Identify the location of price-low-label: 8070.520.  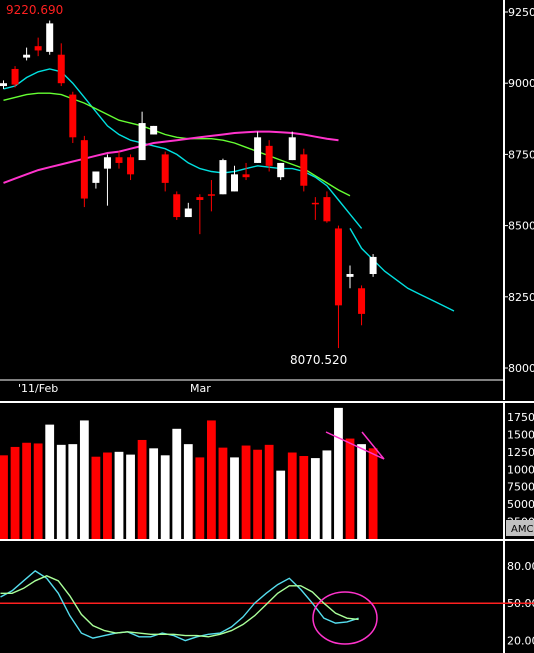
(318, 360).